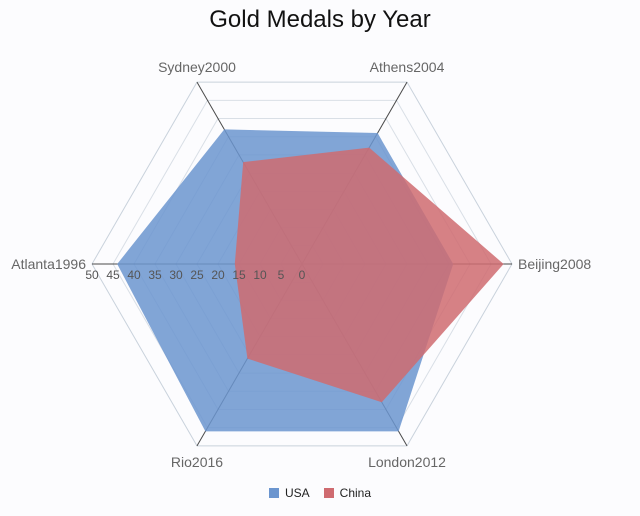 The width and height of the screenshot is (640, 516). Describe the element at coordinates (302, 275) in the screenshot. I see `radial-tick-label: 0` at that location.